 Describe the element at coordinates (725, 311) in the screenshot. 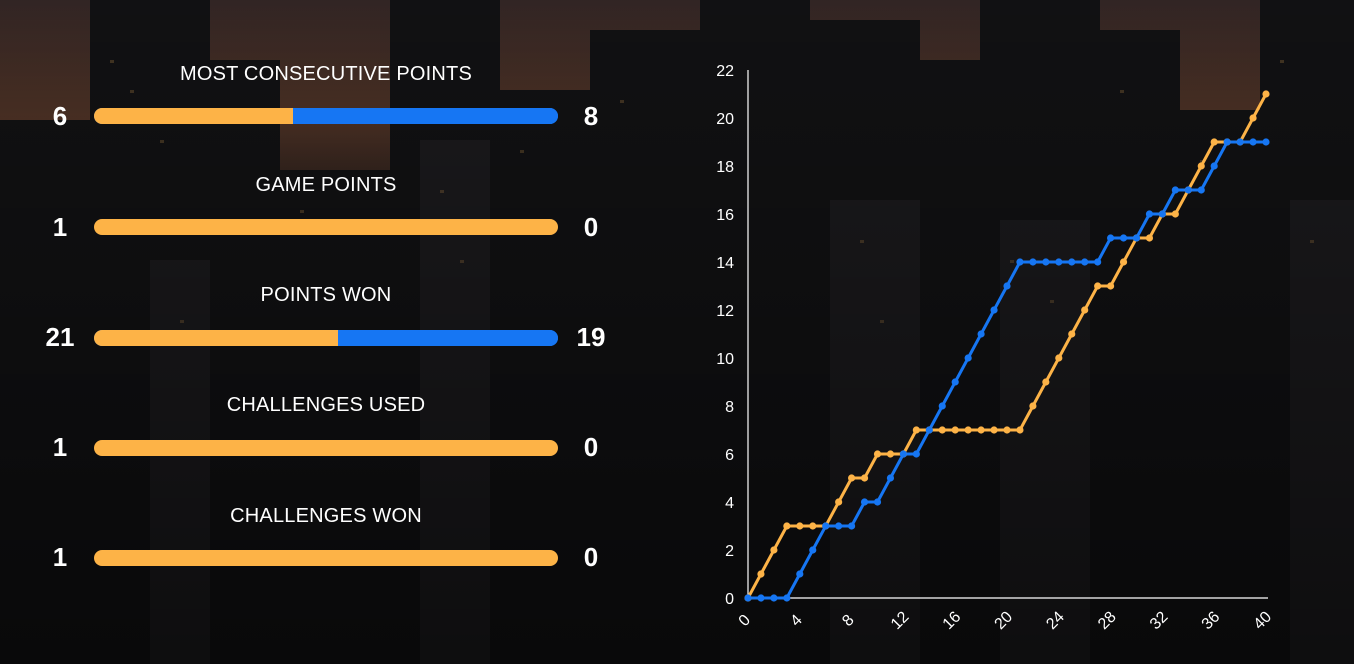

I see `y-tick-label: 12` at that location.